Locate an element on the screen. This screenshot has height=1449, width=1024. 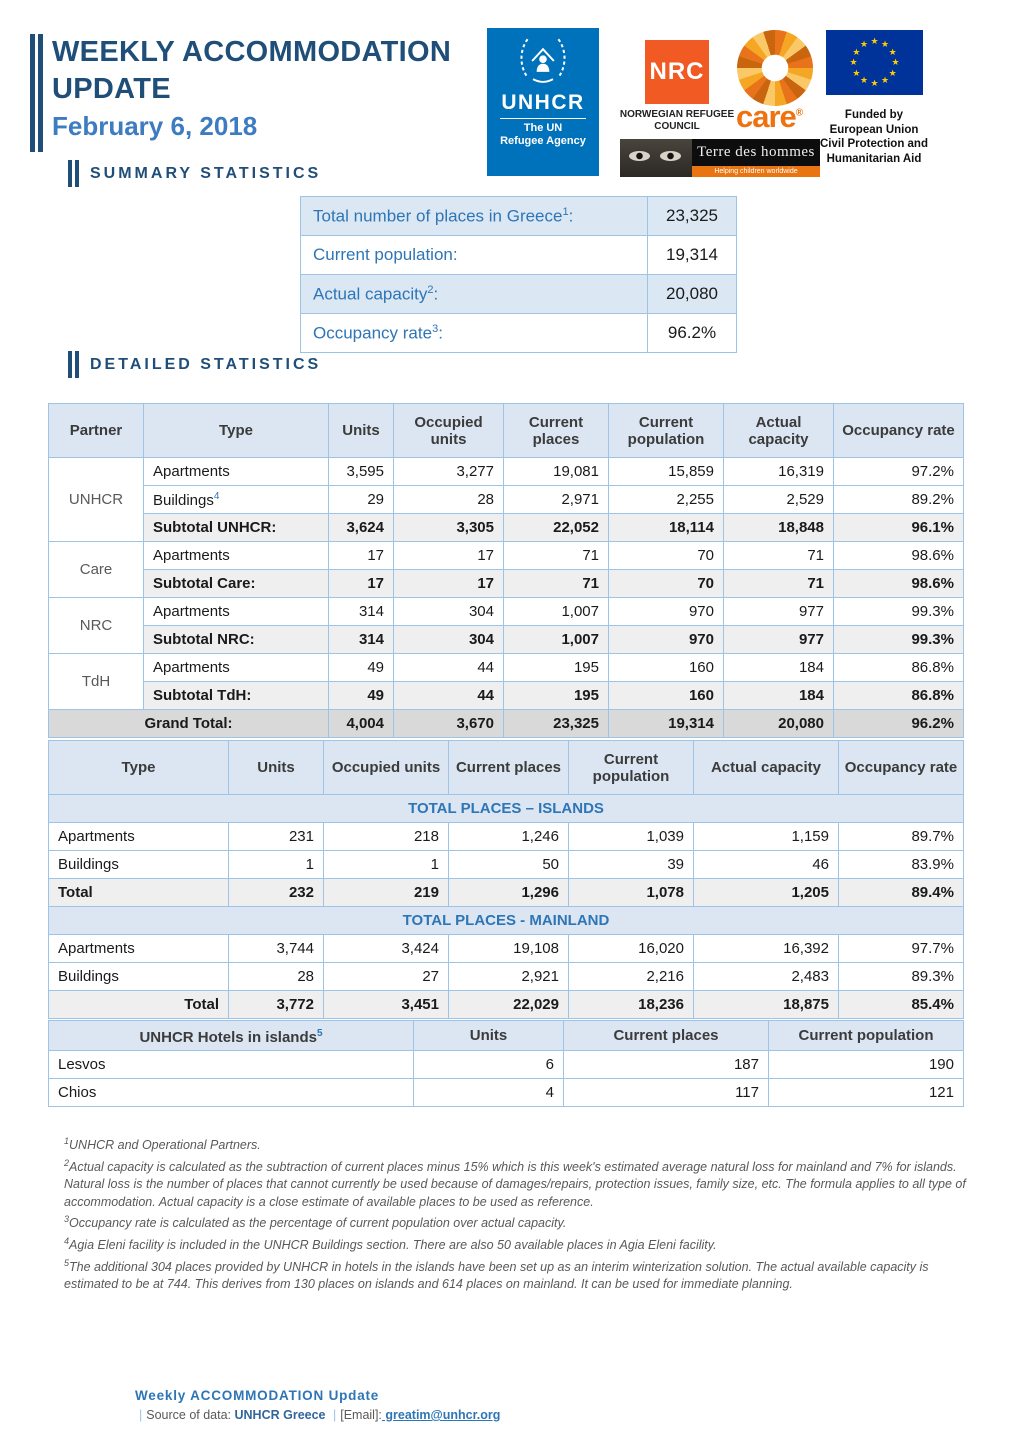
value-cell: 3,305 is located at coordinates (448, 527).